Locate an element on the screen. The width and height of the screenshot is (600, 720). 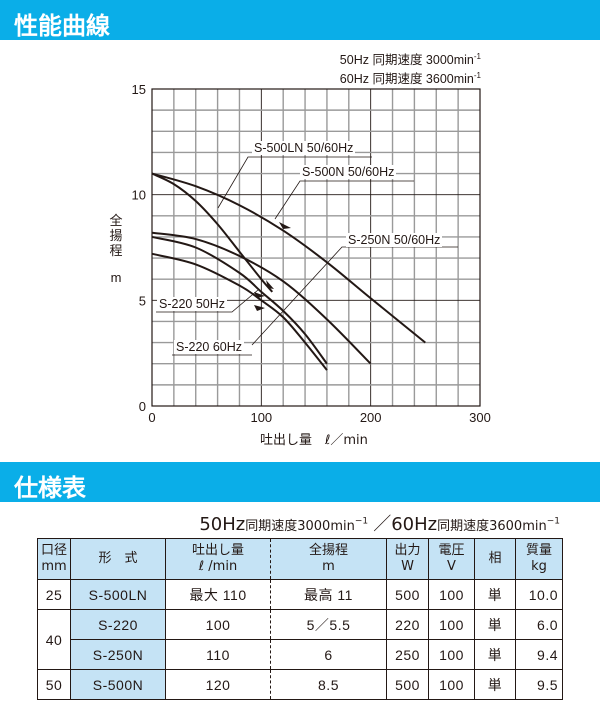
svg-text: 100 is located at coordinates (261, 417).